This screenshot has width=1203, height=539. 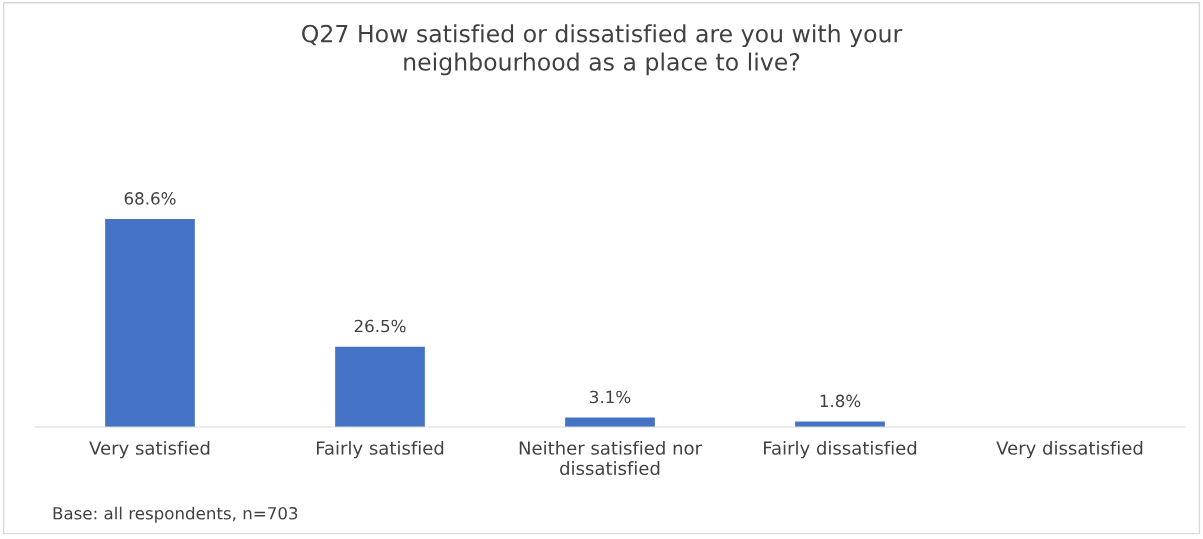 What do you see at coordinates (610, 397) in the screenshot?
I see `data-label: 3.1%` at bounding box center [610, 397].